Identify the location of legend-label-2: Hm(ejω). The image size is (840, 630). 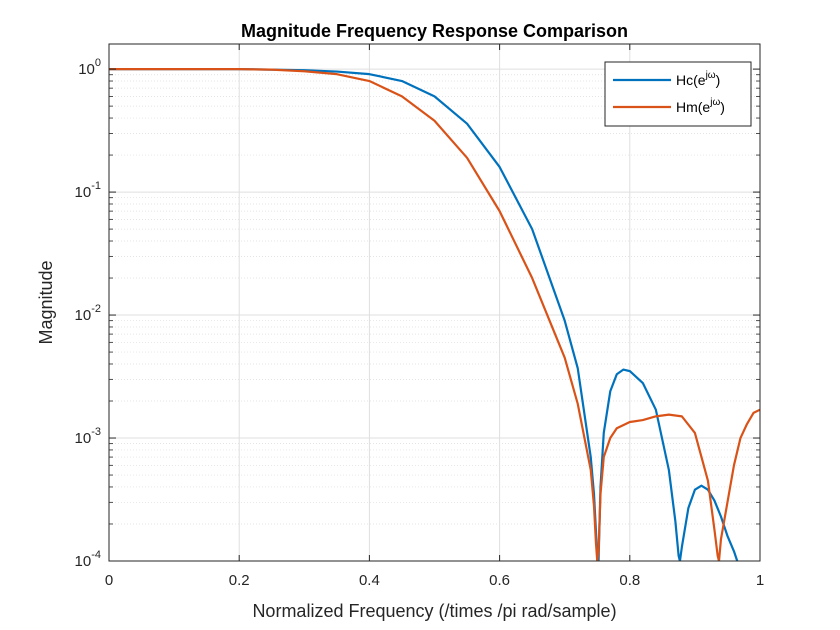
(700, 106).